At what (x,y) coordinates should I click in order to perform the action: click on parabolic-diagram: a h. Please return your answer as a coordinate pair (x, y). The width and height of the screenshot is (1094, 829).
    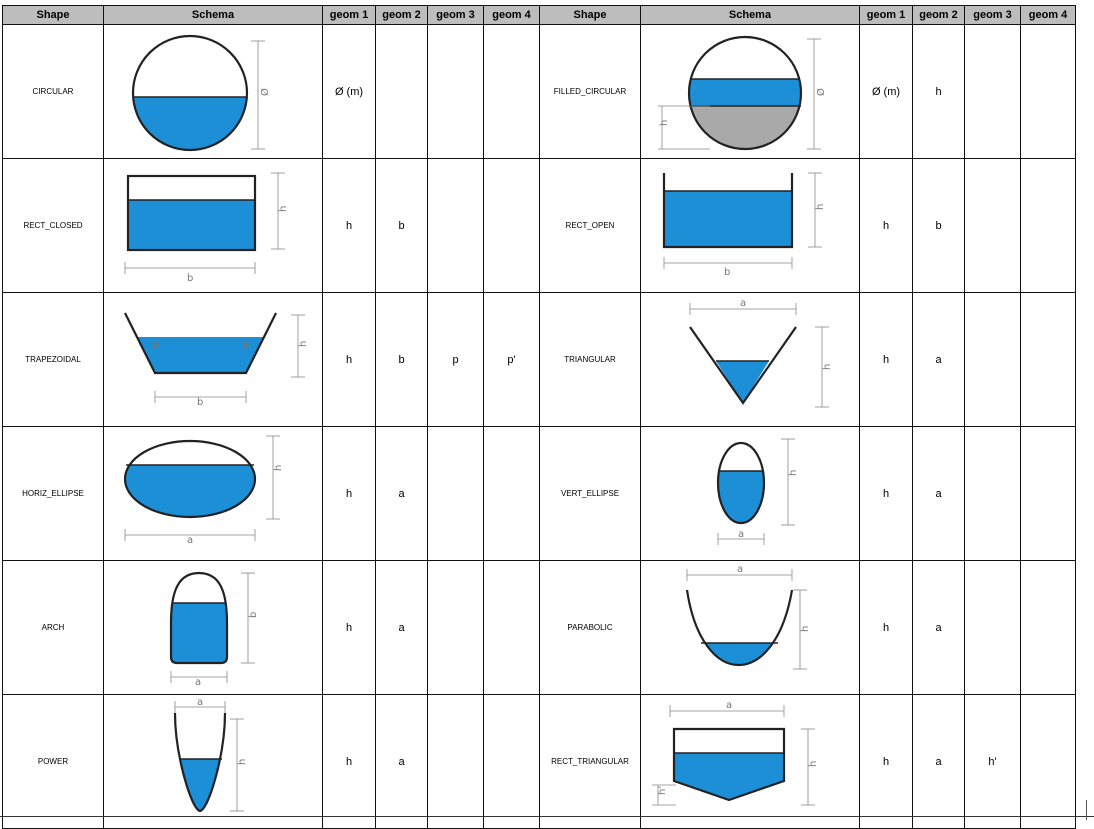
    Looking at the image, I should click on (750, 627).